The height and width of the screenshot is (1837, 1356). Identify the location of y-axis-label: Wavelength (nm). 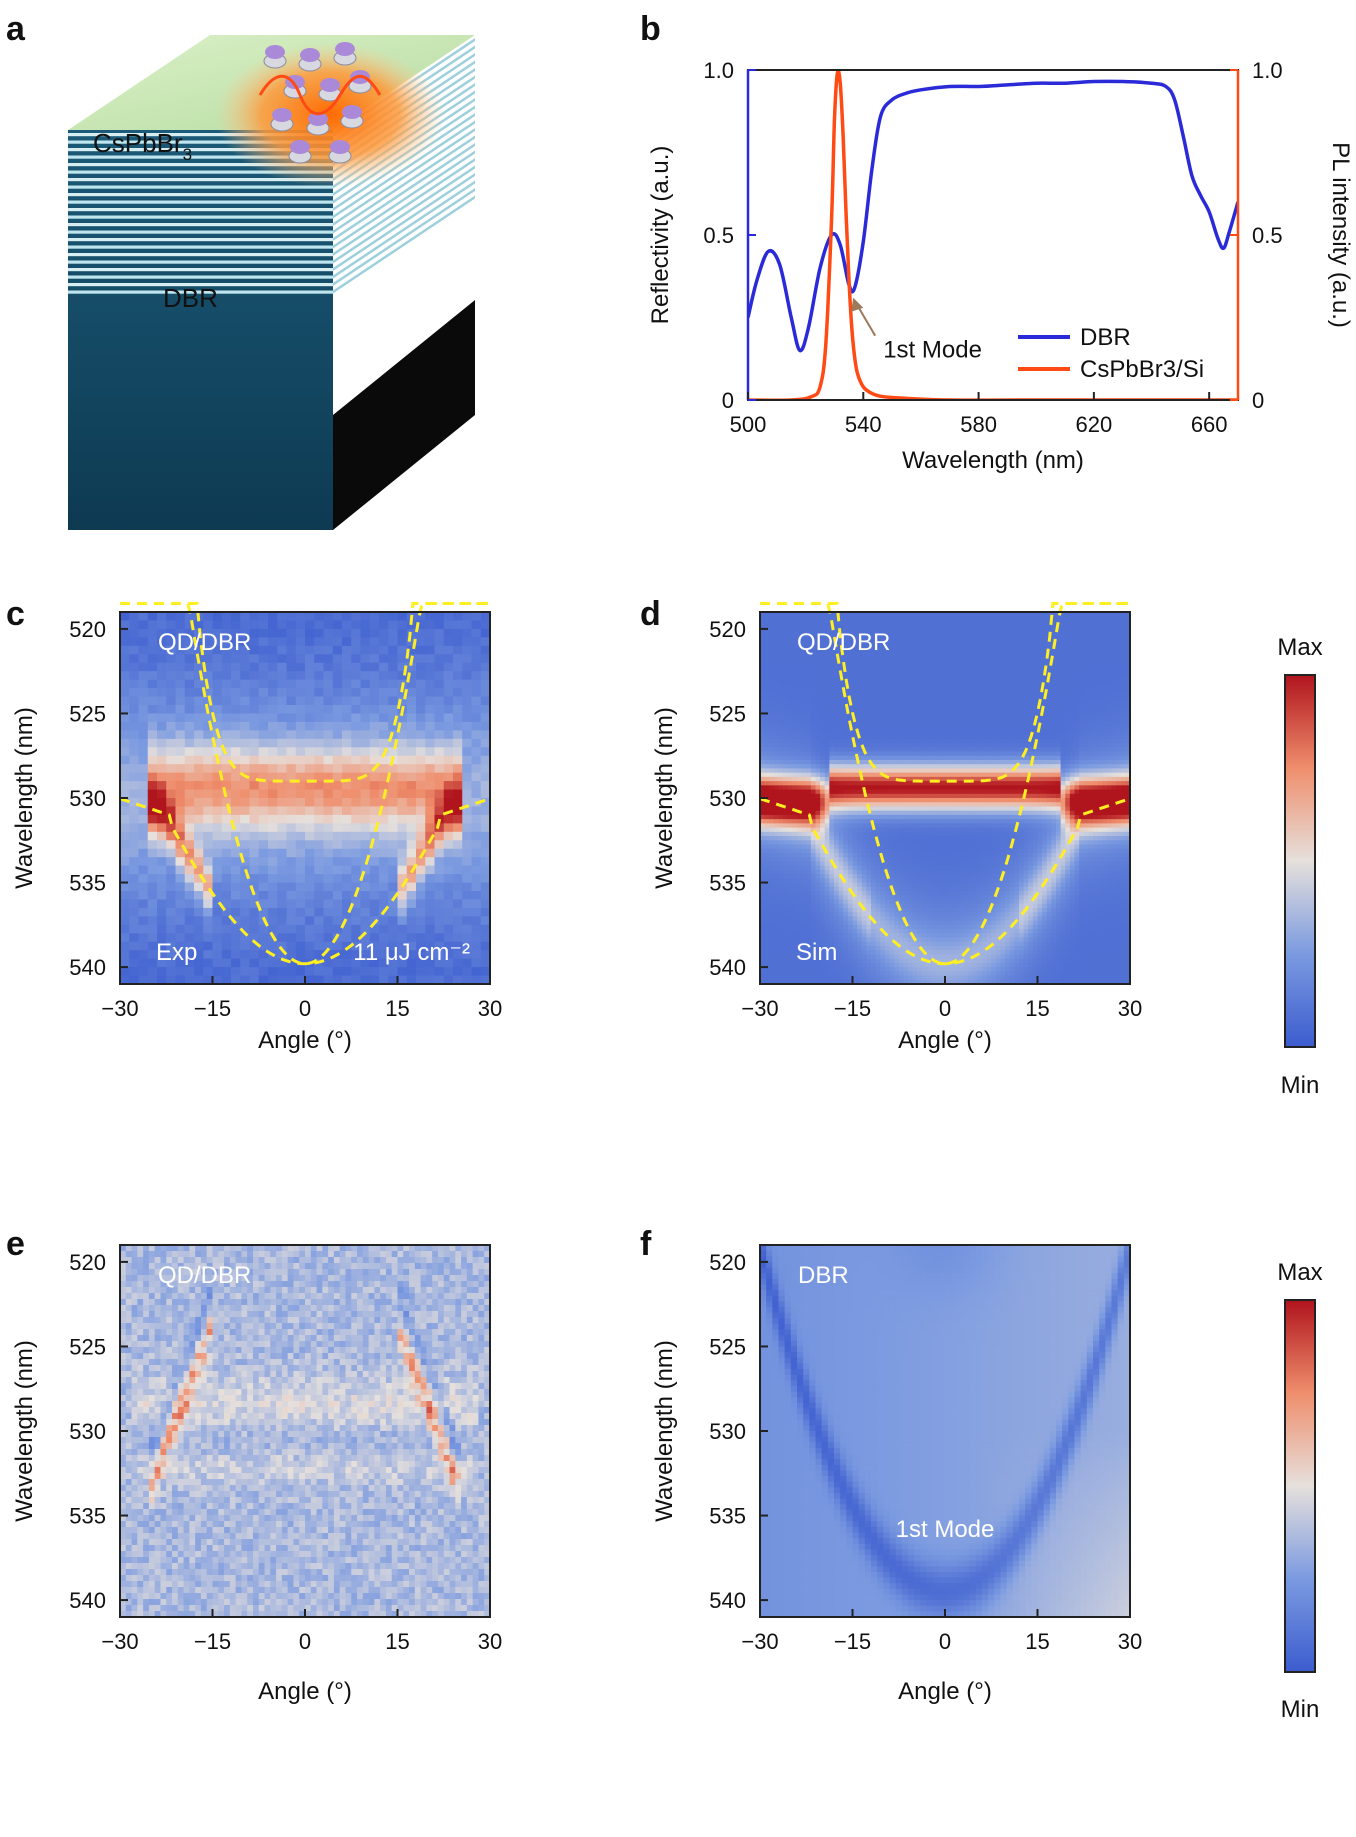
(24, 798).